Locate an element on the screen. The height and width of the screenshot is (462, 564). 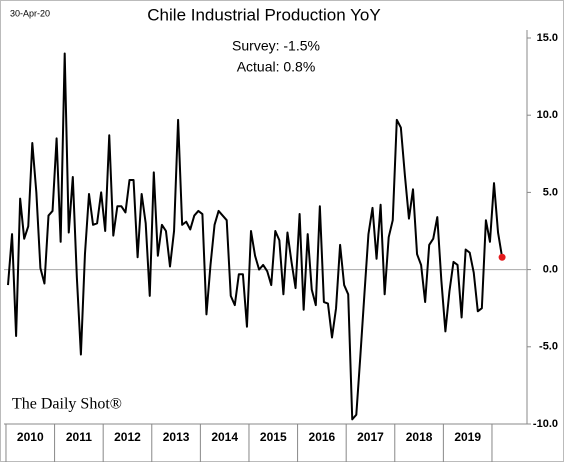
x-tick-label: 2013 is located at coordinates (176, 437).